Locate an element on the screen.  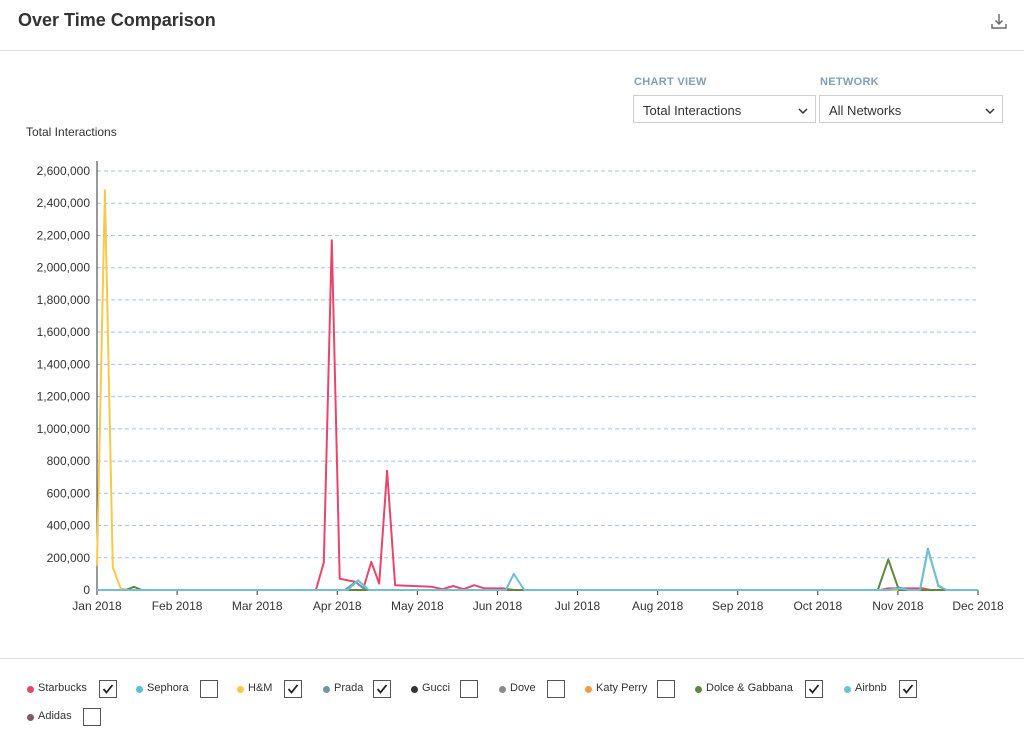
x-tick-label: Jul 2018 is located at coordinates (578, 606).